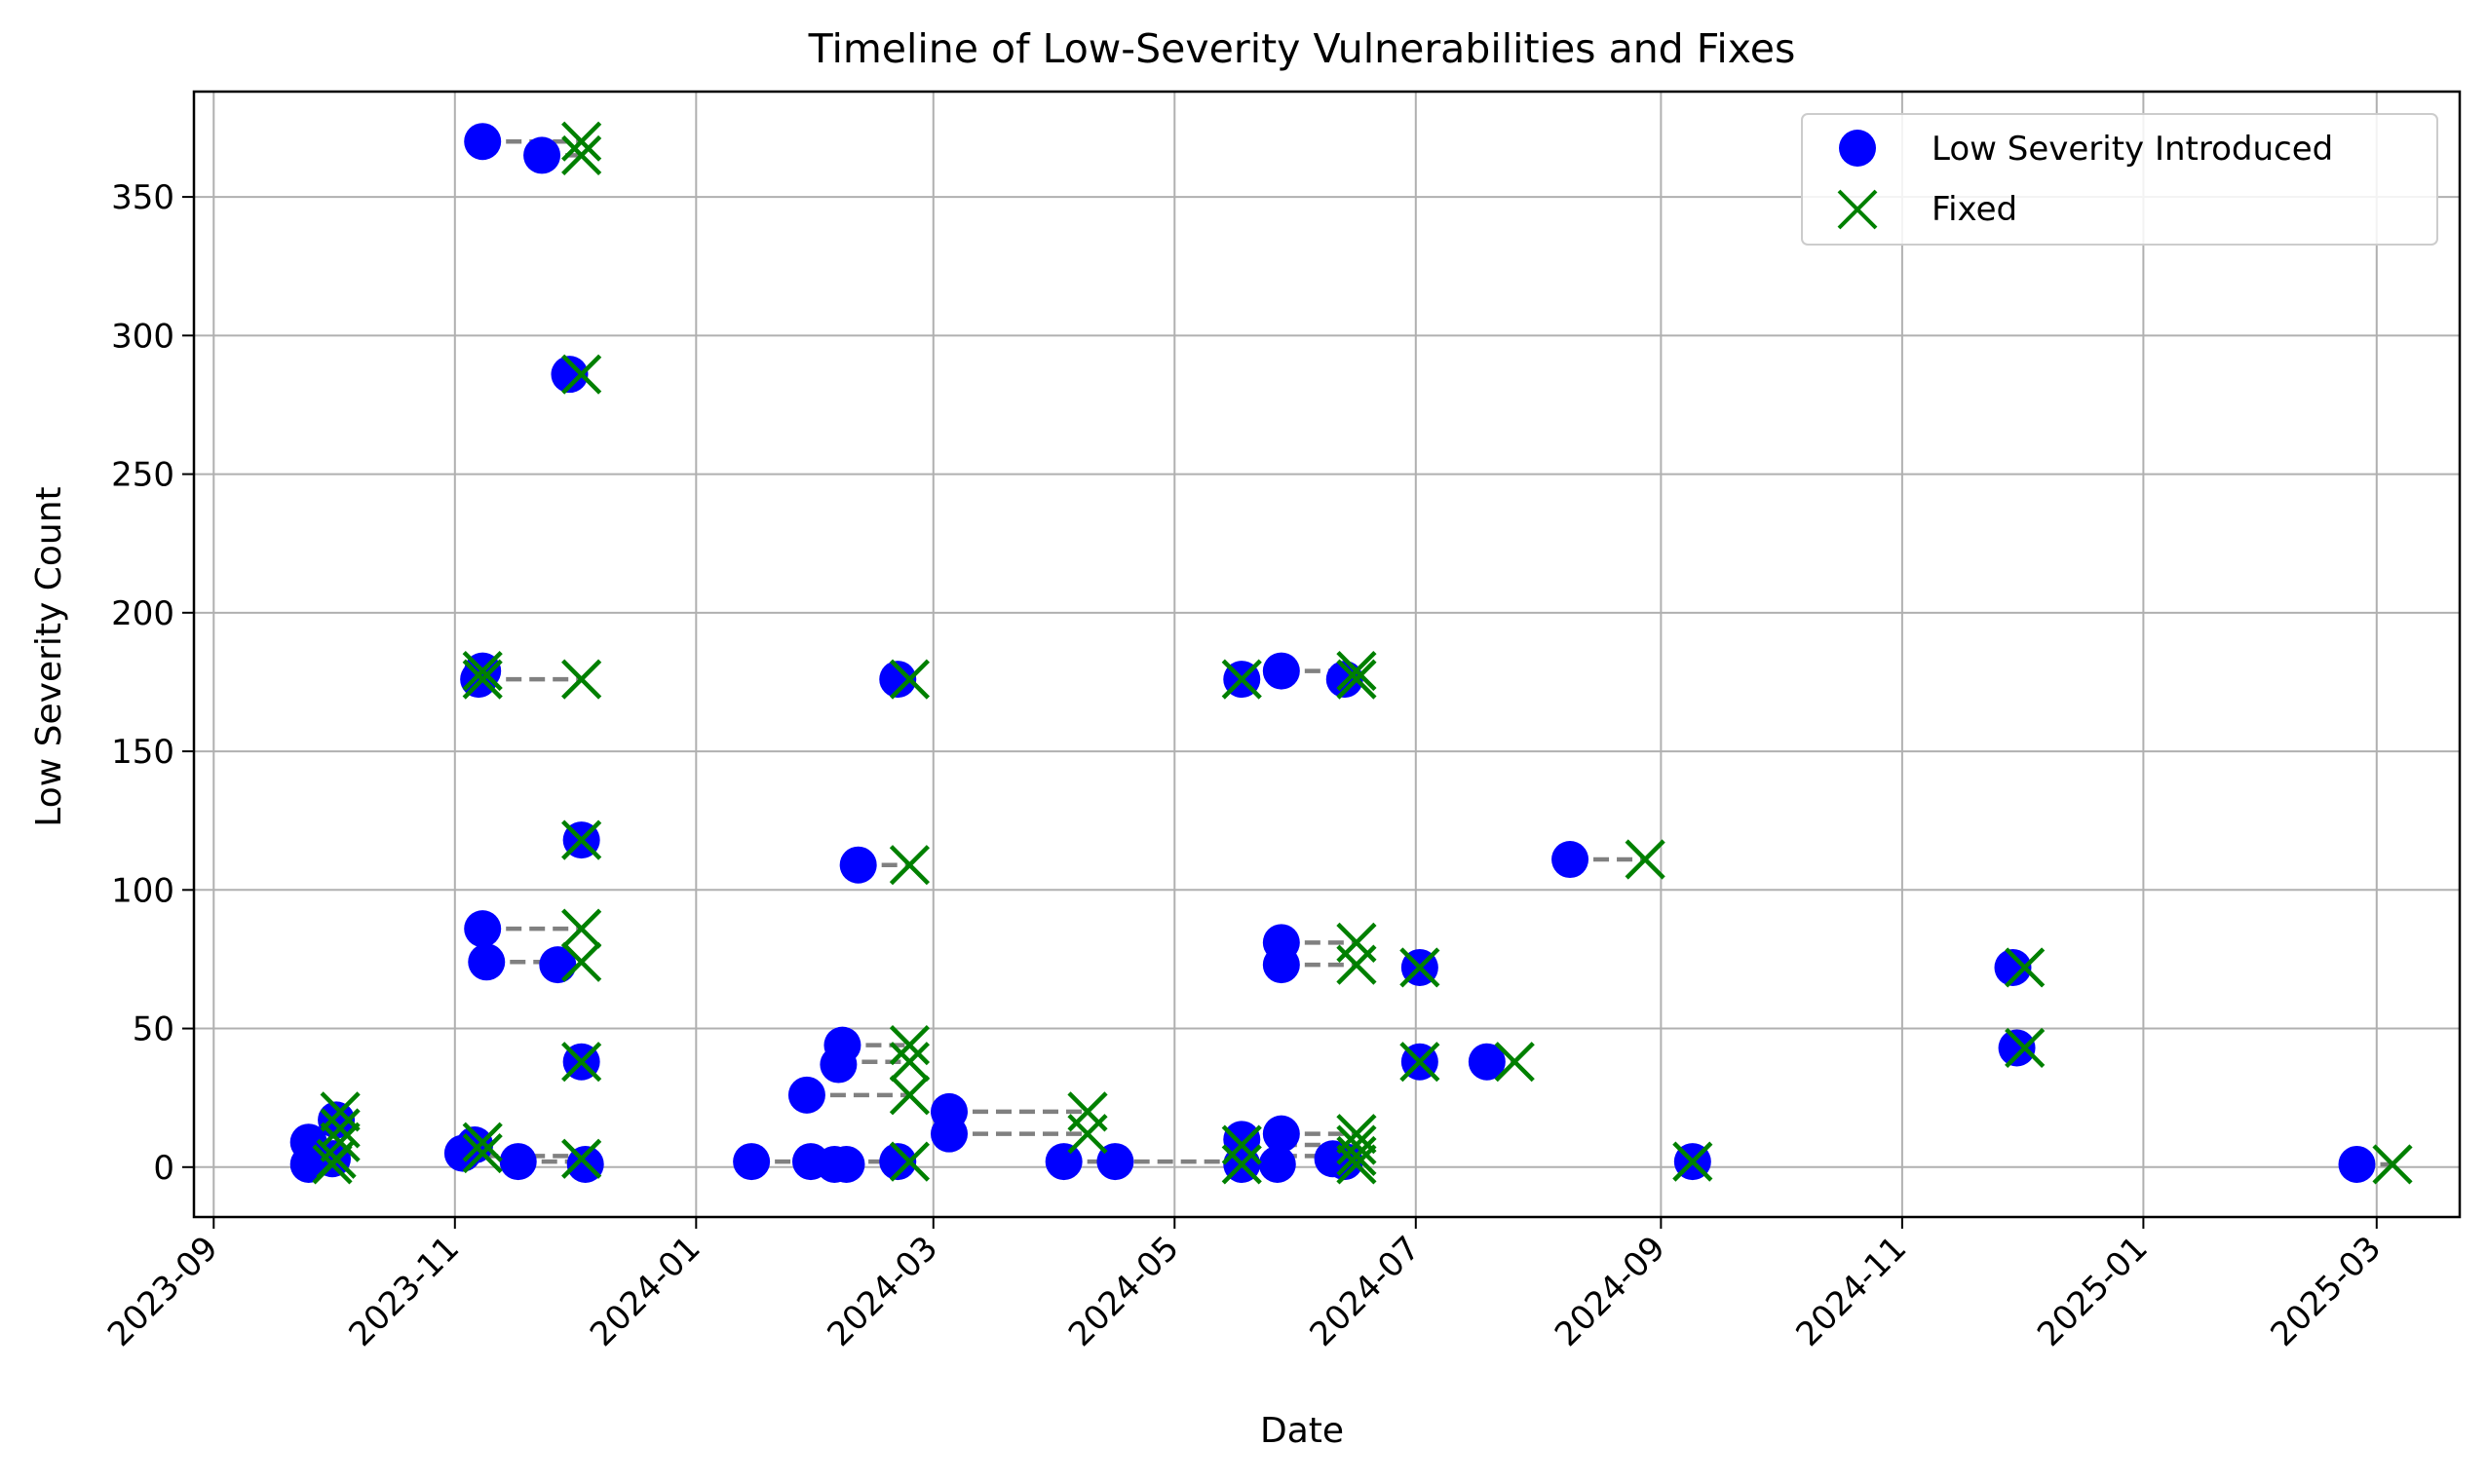  I want to click on legend-label-fixed: Fixed, so click(1974, 209).